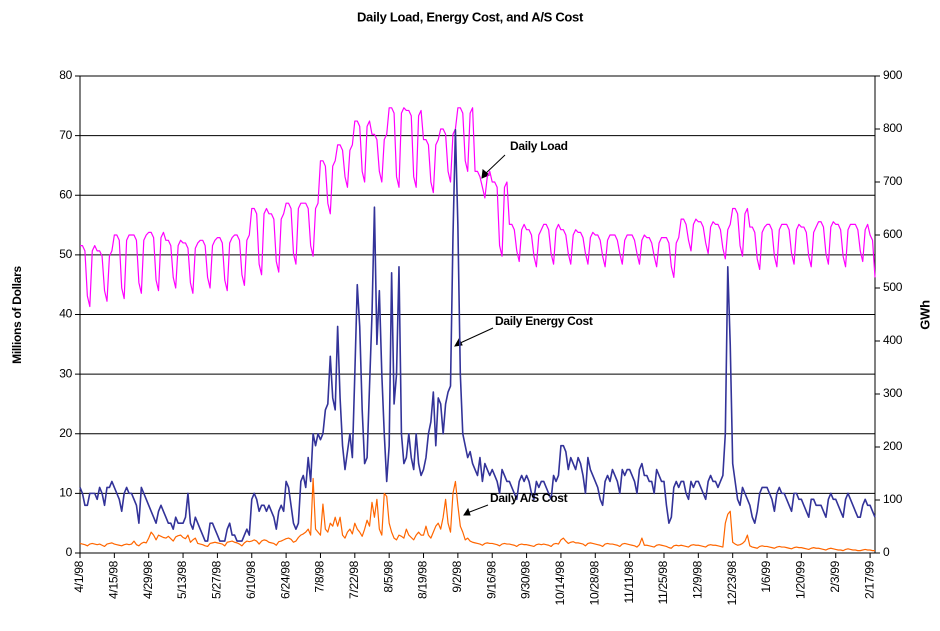 The height and width of the screenshot is (631, 940). What do you see at coordinates (893, 499) in the screenshot?
I see `y2-tick-label: 100` at bounding box center [893, 499].